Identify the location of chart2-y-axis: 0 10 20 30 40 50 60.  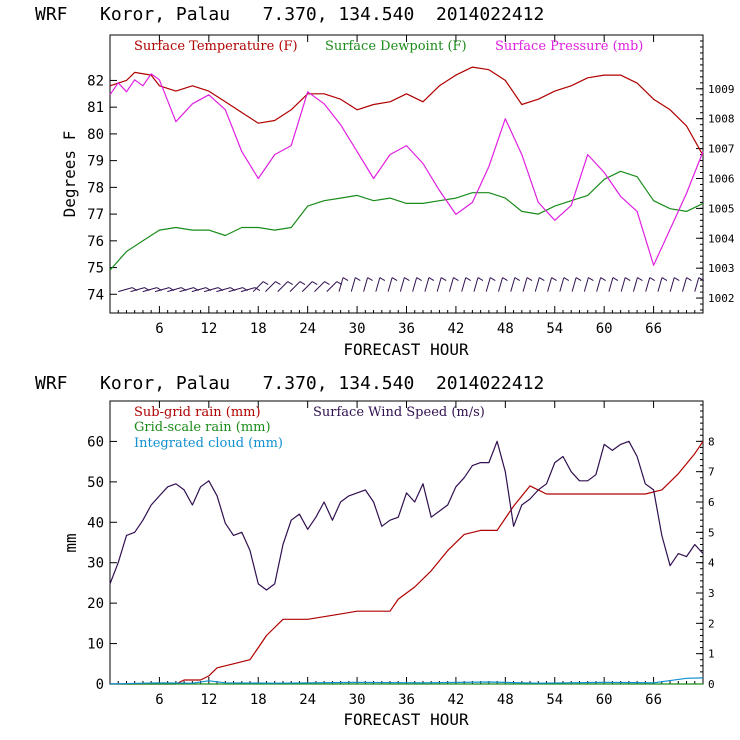
(102, 563).